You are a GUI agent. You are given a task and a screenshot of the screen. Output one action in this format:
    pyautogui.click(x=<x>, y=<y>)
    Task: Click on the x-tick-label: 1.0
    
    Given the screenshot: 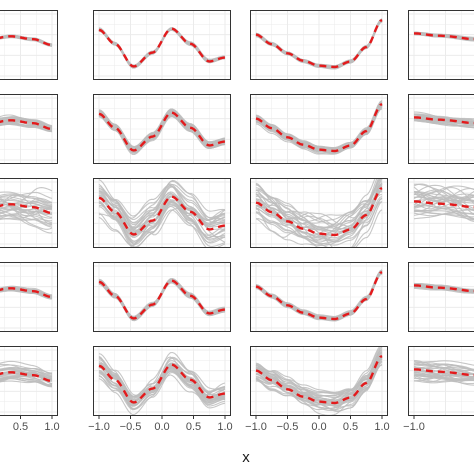 What is the action you would take?
    pyautogui.click(x=51, y=427)
    